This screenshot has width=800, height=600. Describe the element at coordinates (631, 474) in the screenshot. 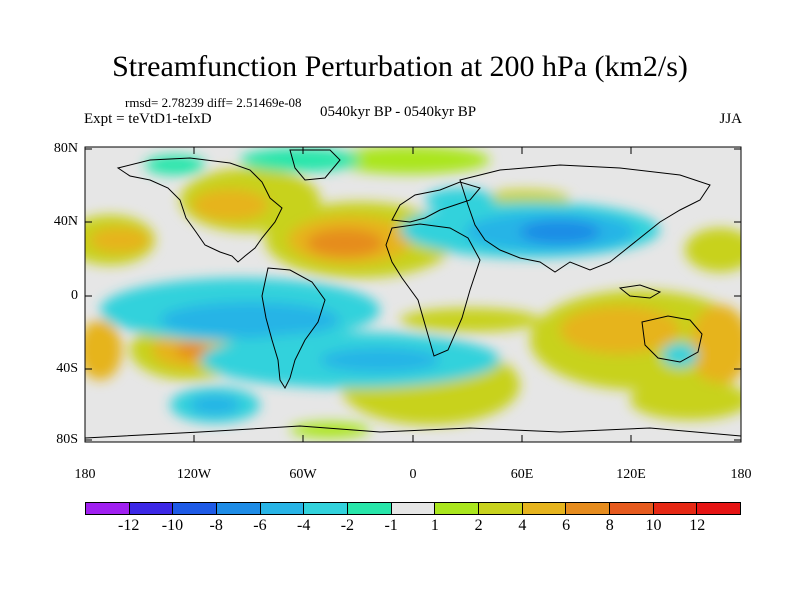

I see `lon-label-120e: 120E` at that location.